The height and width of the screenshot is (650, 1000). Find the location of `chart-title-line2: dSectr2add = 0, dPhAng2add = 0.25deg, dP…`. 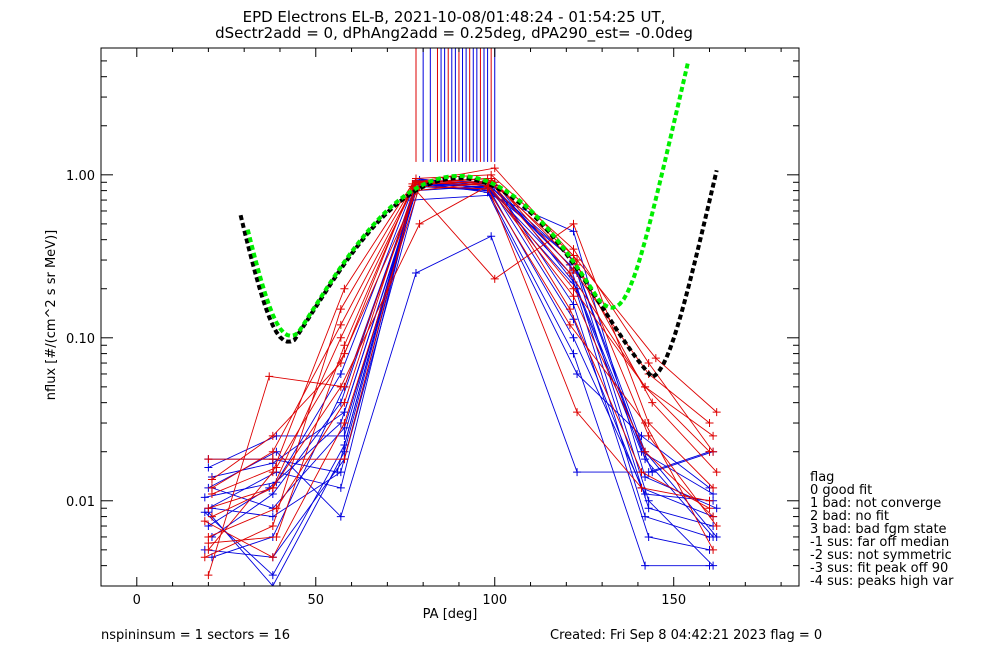

chart-title-line2: dSectr2add = 0, dPhAng2add = 0.25deg, dP… is located at coordinates (454, 33).